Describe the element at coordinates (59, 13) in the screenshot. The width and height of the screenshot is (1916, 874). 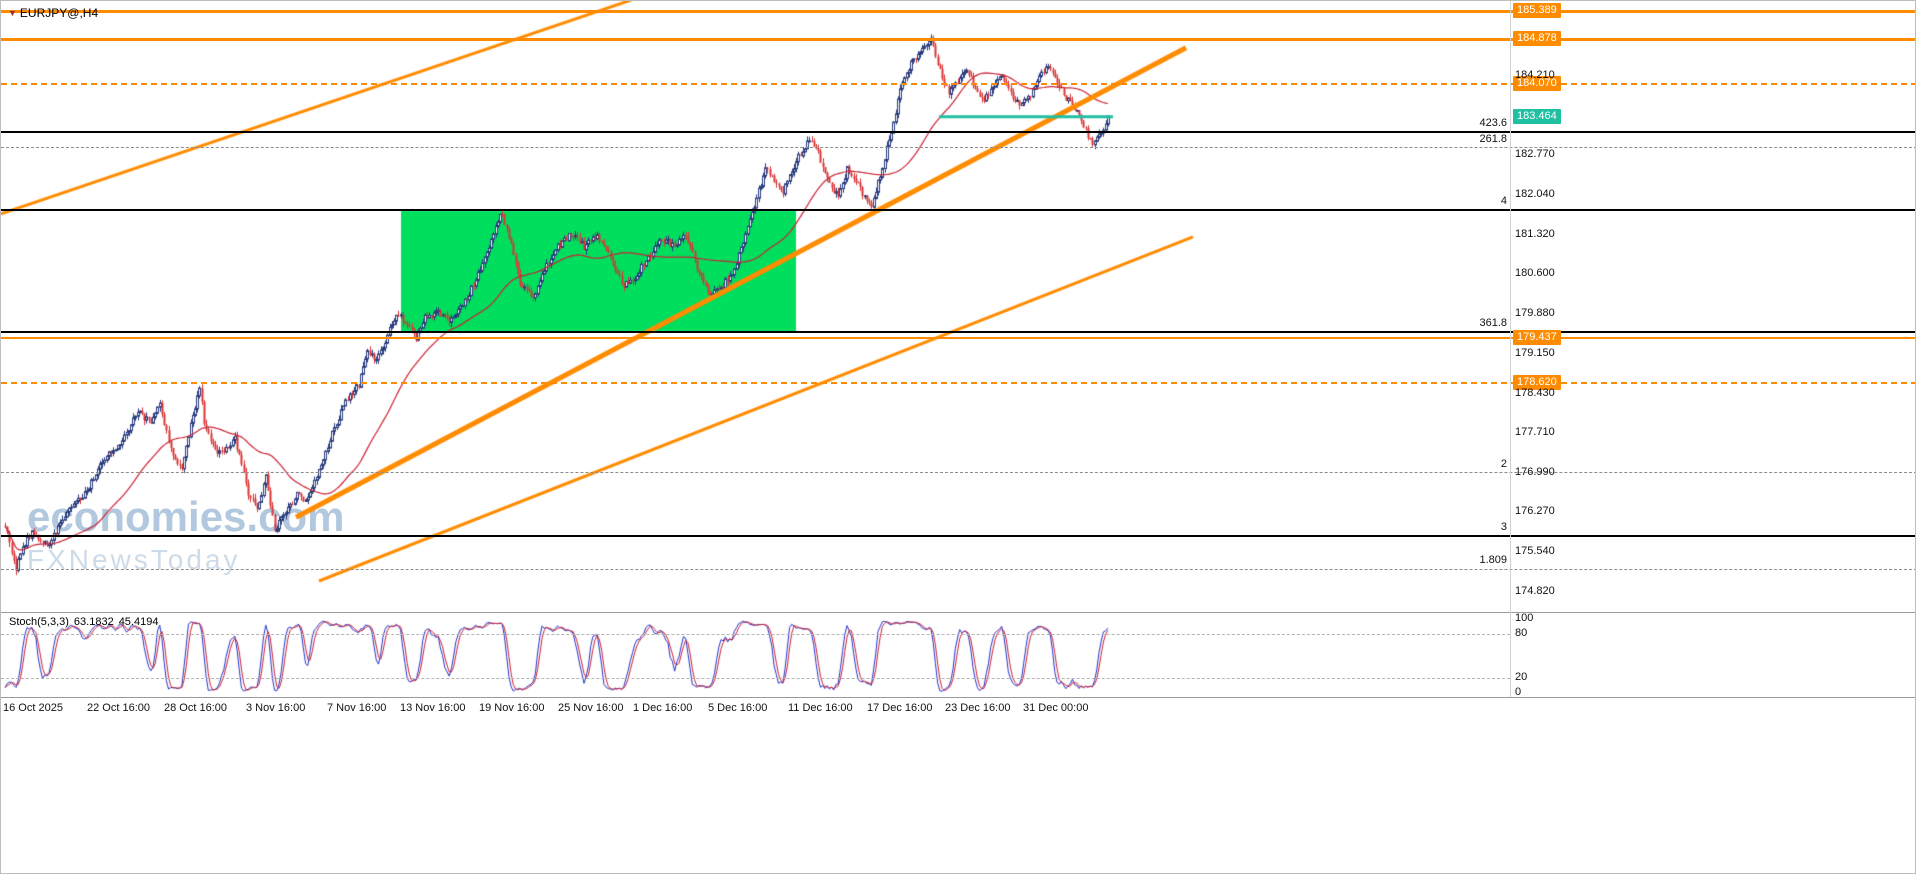
I see `symbol-text: EURJPY@,H4` at that location.